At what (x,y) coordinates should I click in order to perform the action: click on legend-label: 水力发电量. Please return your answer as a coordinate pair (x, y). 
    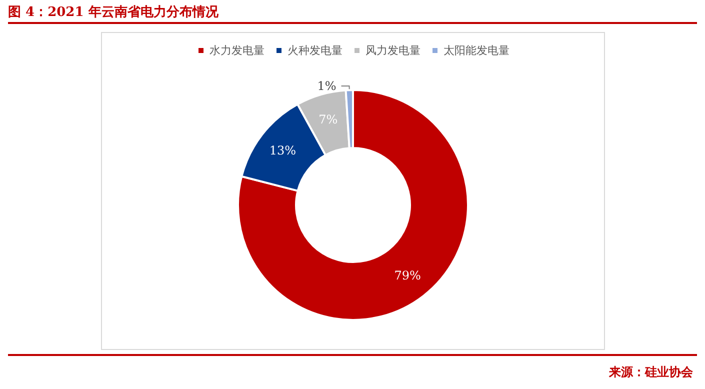
    Looking at the image, I should click on (237, 50).